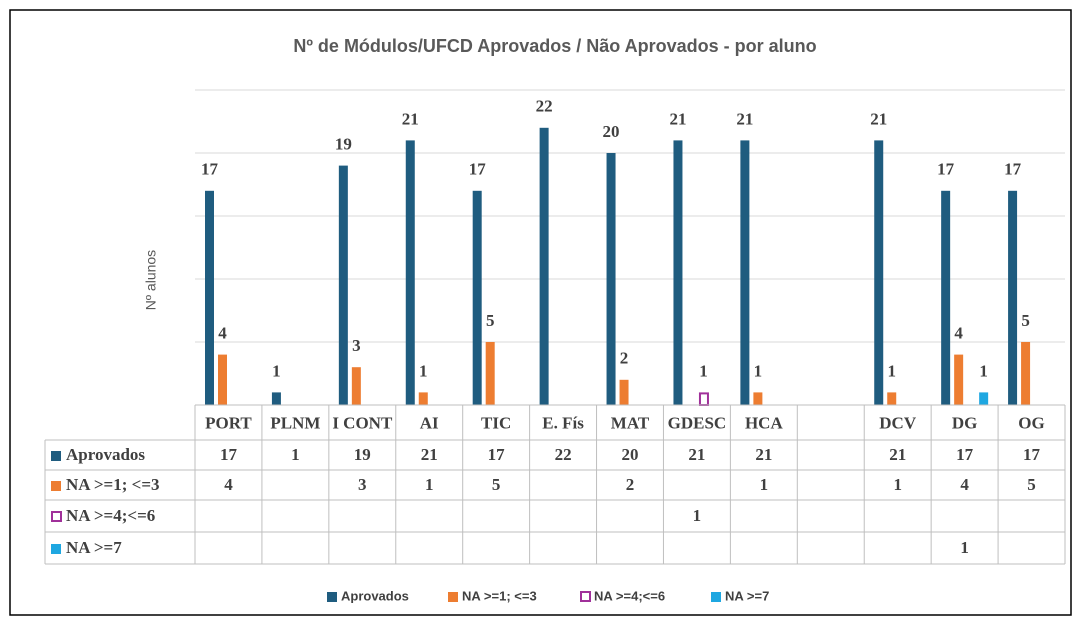 The width and height of the screenshot is (1079, 624). Describe the element at coordinates (94, 547) in the screenshot. I see `row-label: NA >=7` at that location.